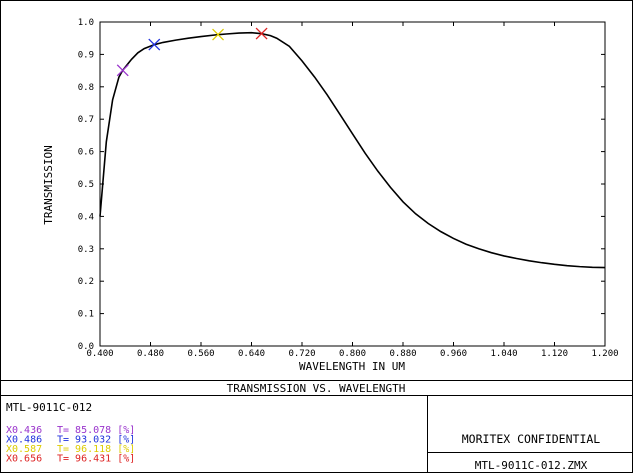 The width and height of the screenshot is (633, 473). I want to click on x-axis-label: WAVELENGTH IN UM, so click(352, 366).